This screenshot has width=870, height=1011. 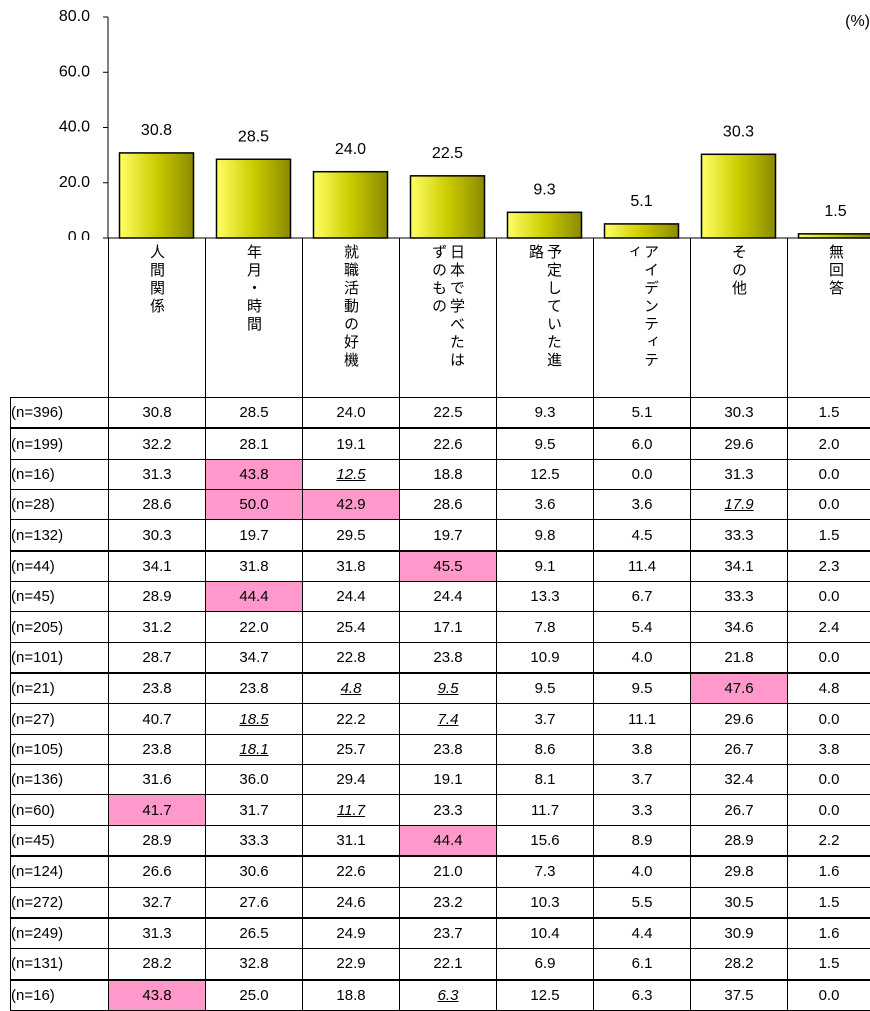 What do you see at coordinates (448, 413) in the screenshot?
I see `table-cell: 22.5` at bounding box center [448, 413].